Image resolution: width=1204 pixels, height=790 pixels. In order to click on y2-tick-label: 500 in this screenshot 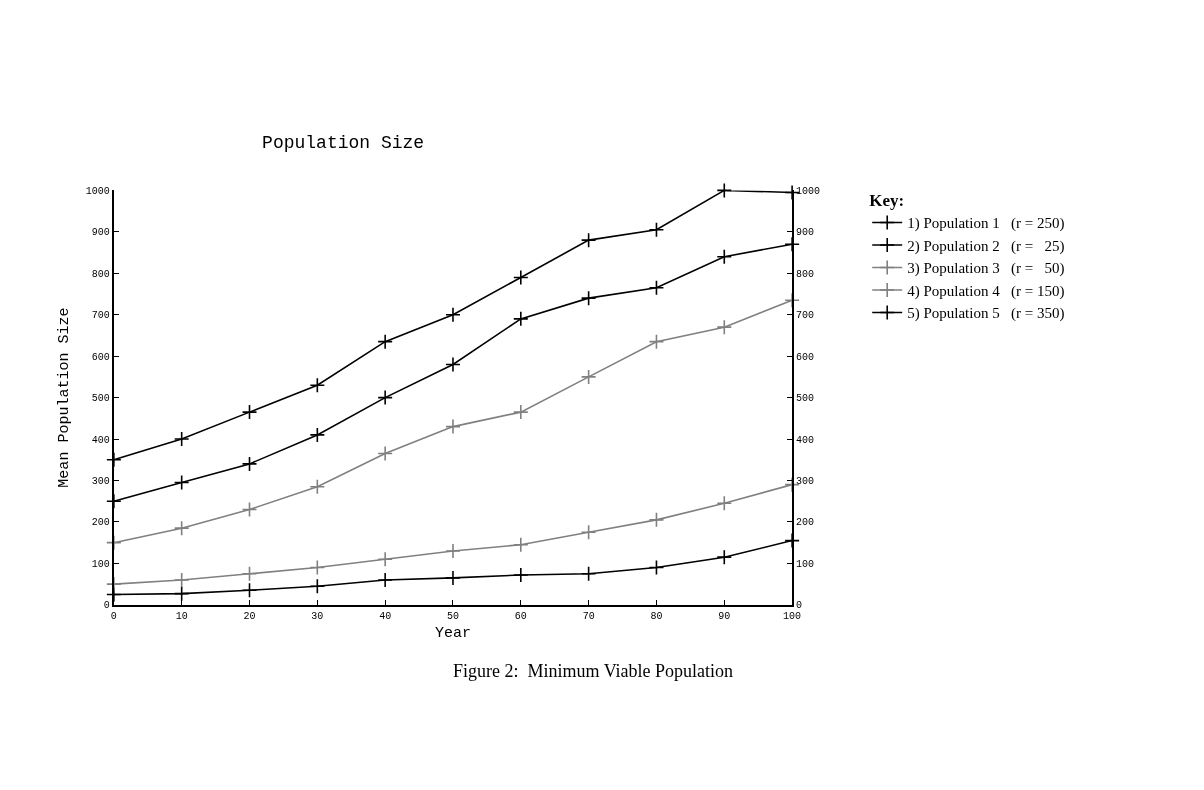, I will do `click(805, 399)`.